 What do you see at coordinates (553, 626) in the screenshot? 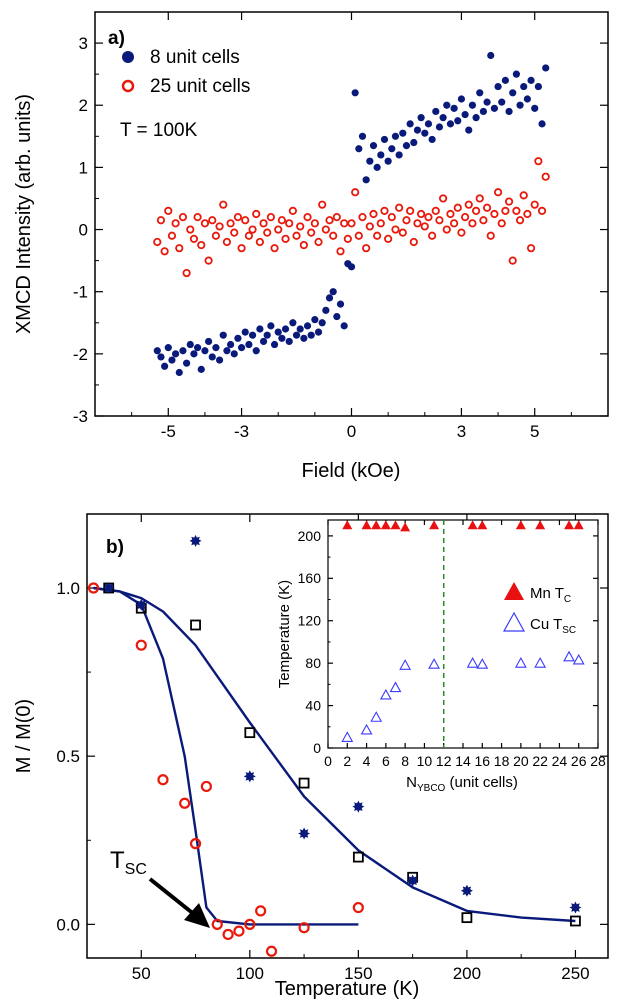
I see `svg-text: Cu TSC` at bounding box center [553, 626].